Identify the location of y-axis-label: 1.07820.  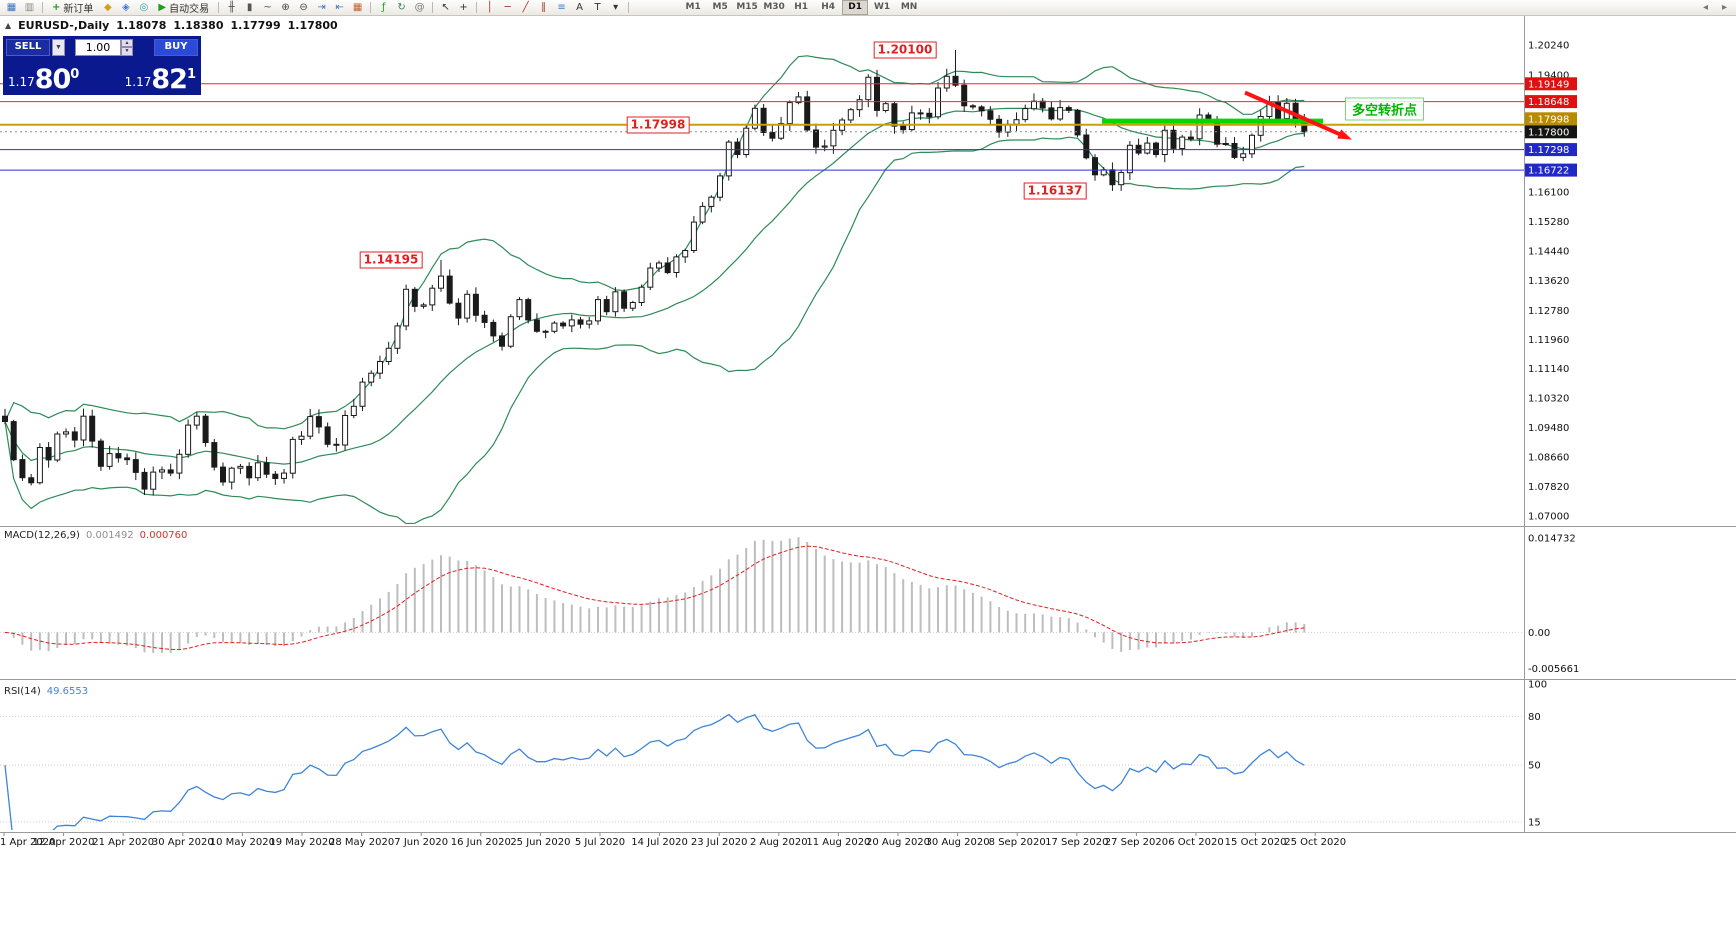
(1548, 487).